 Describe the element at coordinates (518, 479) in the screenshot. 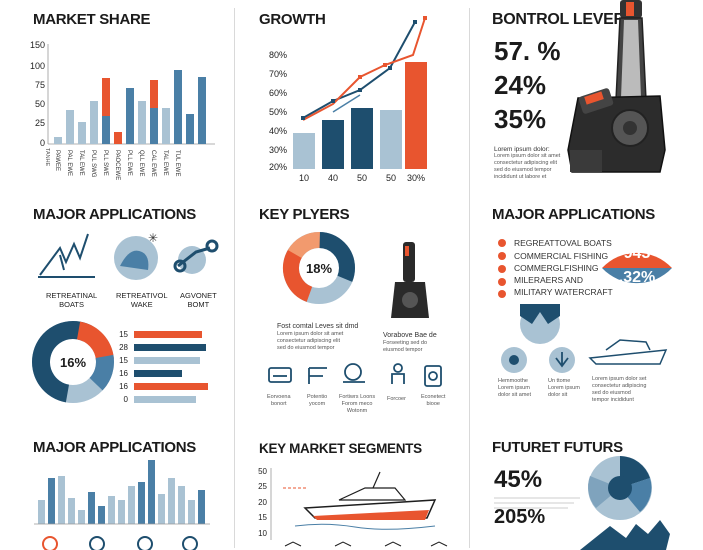

I see `stat-value: 45%` at that location.